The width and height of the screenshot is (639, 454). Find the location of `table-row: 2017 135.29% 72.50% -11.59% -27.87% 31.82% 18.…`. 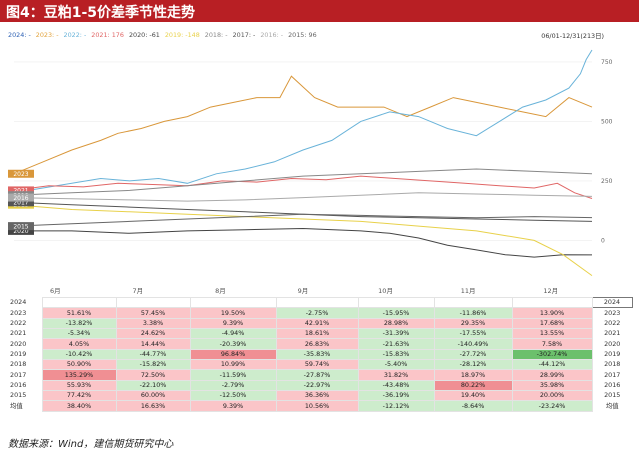

table-row: 2017 135.29% 72.50% -11.59% -27.87% 31.82% 18.… is located at coordinates (319, 375).